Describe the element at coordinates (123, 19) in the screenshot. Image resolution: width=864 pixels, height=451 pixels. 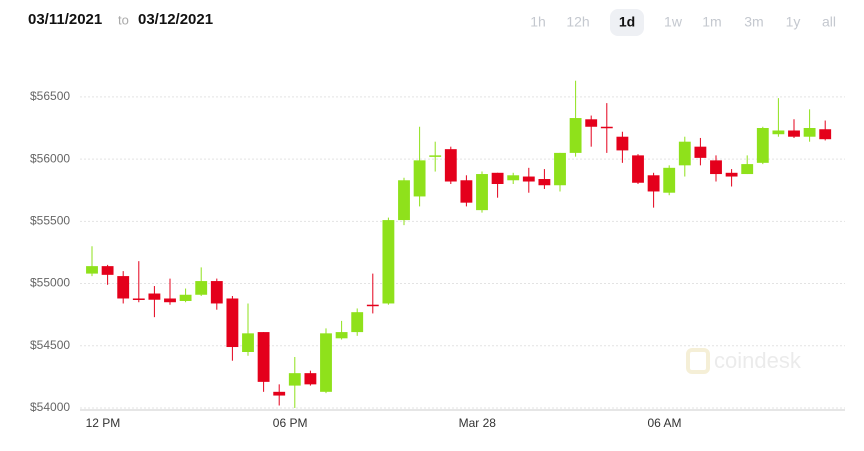
I see `date-separator: to` at that location.